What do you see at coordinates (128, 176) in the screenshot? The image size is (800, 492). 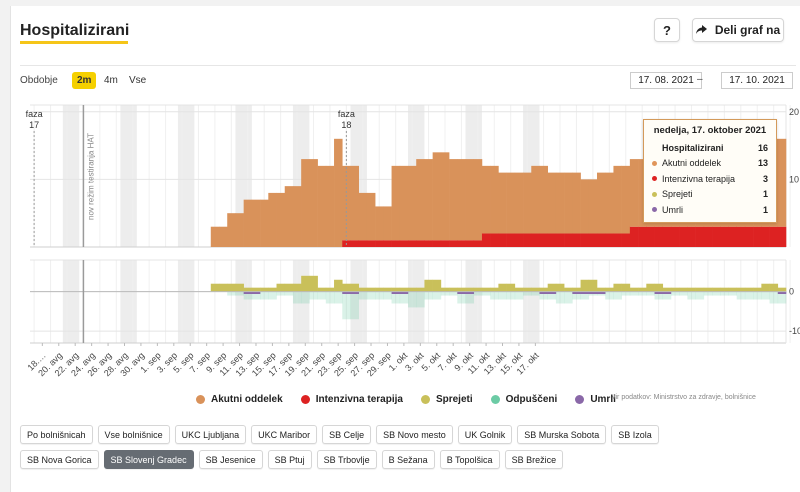 I see `weekend-band-top` at bounding box center [128, 176].